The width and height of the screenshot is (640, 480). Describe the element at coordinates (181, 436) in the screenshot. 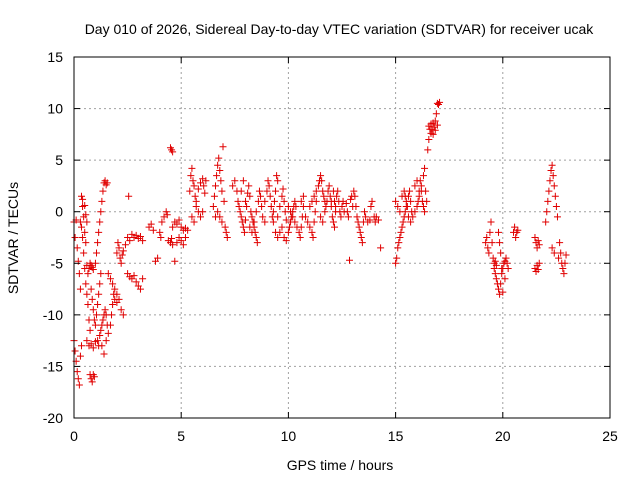

I see `x-tick-label: 5` at that location.